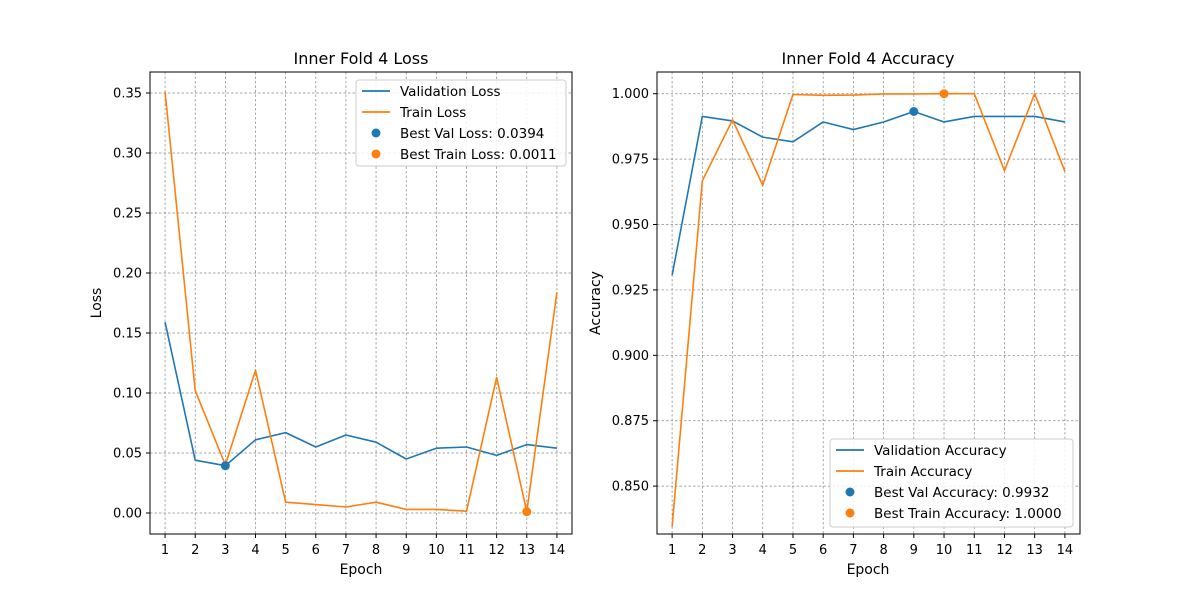 The width and height of the screenshot is (1200, 600). What do you see at coordinates (968, 514) in the screenshot?
I see `accuracy-legend-label: Best Train Accuracy: 1.0000` at bounding box center [968, 514].